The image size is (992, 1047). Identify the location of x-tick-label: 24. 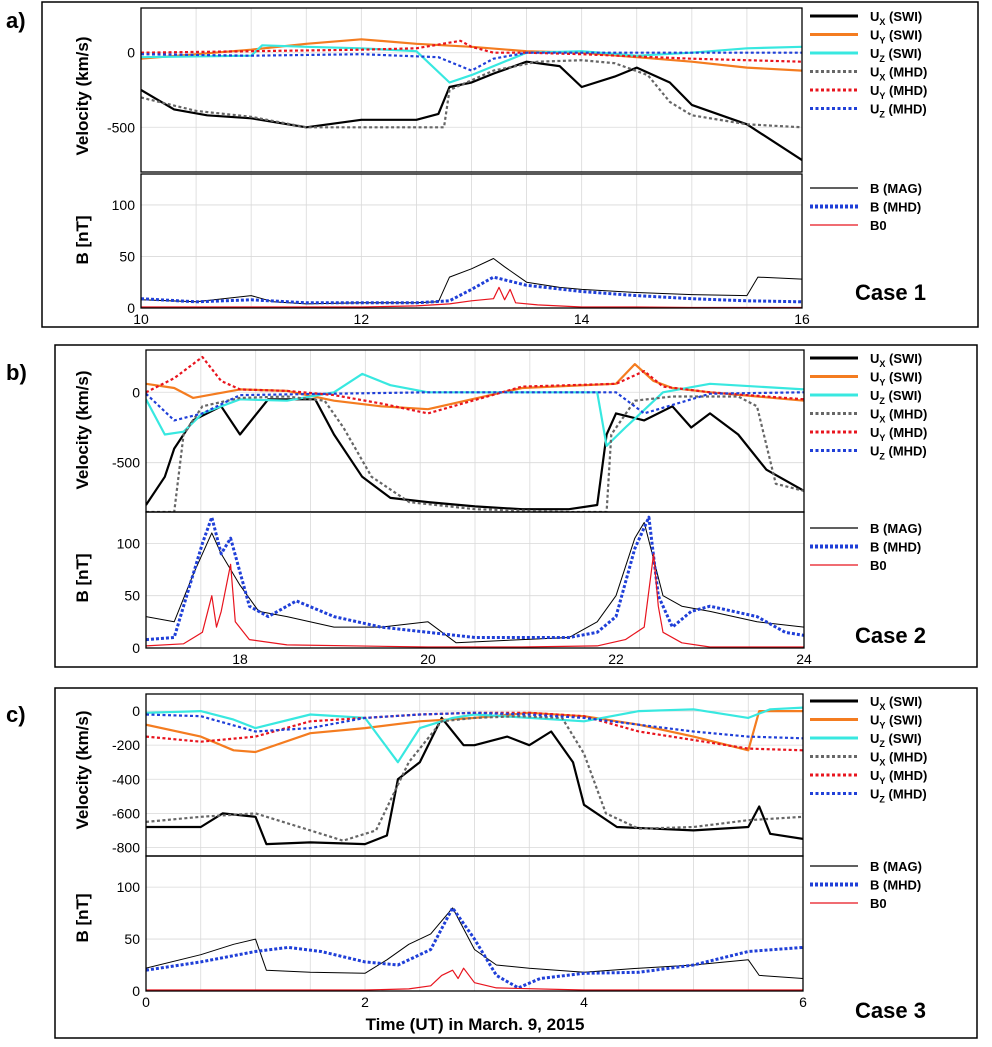
(804, 659).